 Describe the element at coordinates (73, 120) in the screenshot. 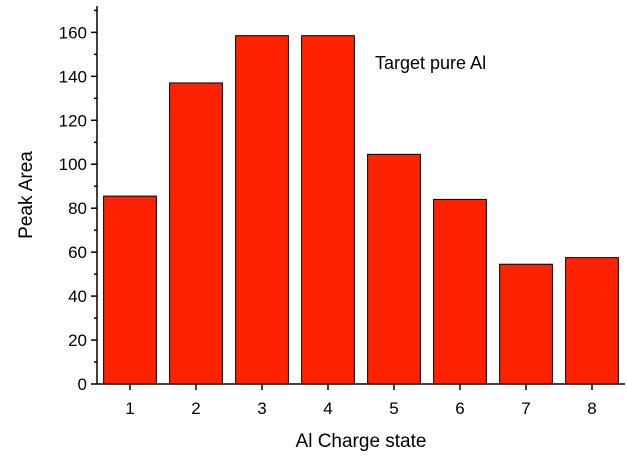

I see `y-tick-label: 120` at that location.